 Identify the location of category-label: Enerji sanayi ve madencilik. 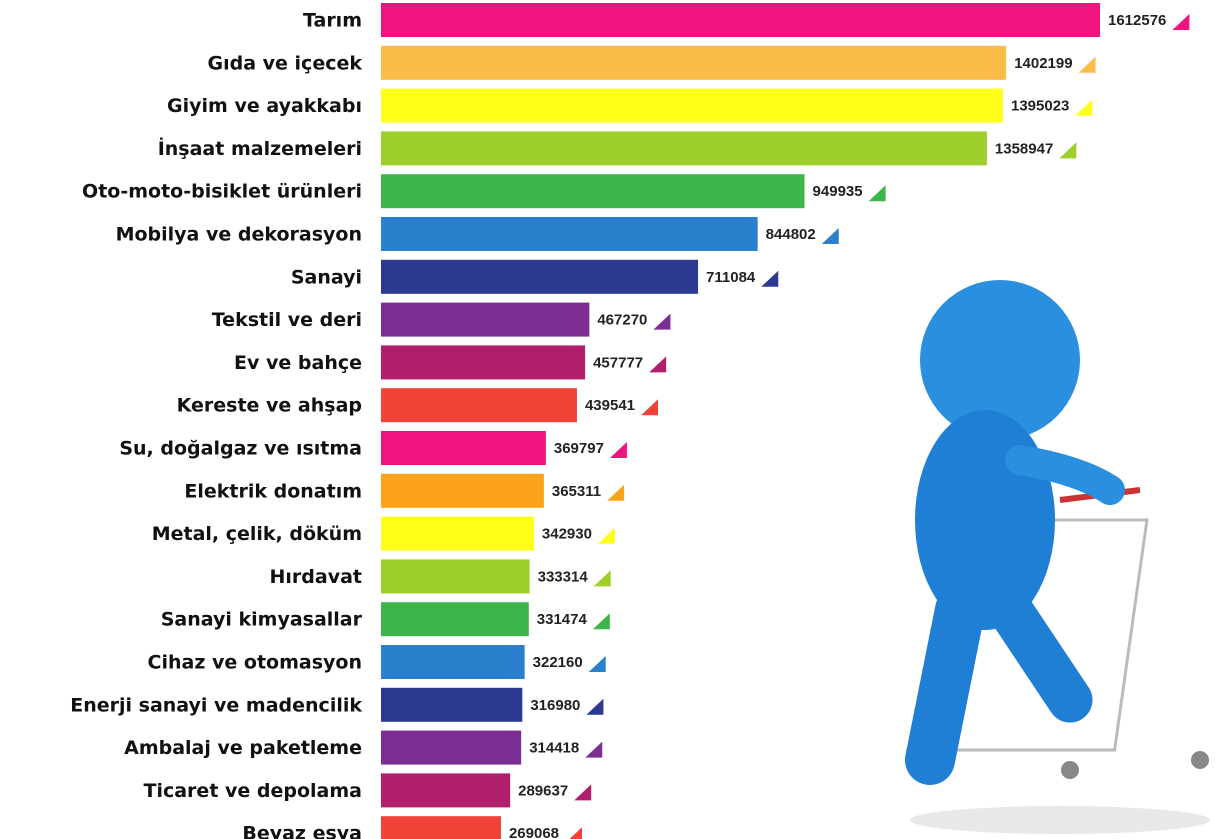
(216, 705).